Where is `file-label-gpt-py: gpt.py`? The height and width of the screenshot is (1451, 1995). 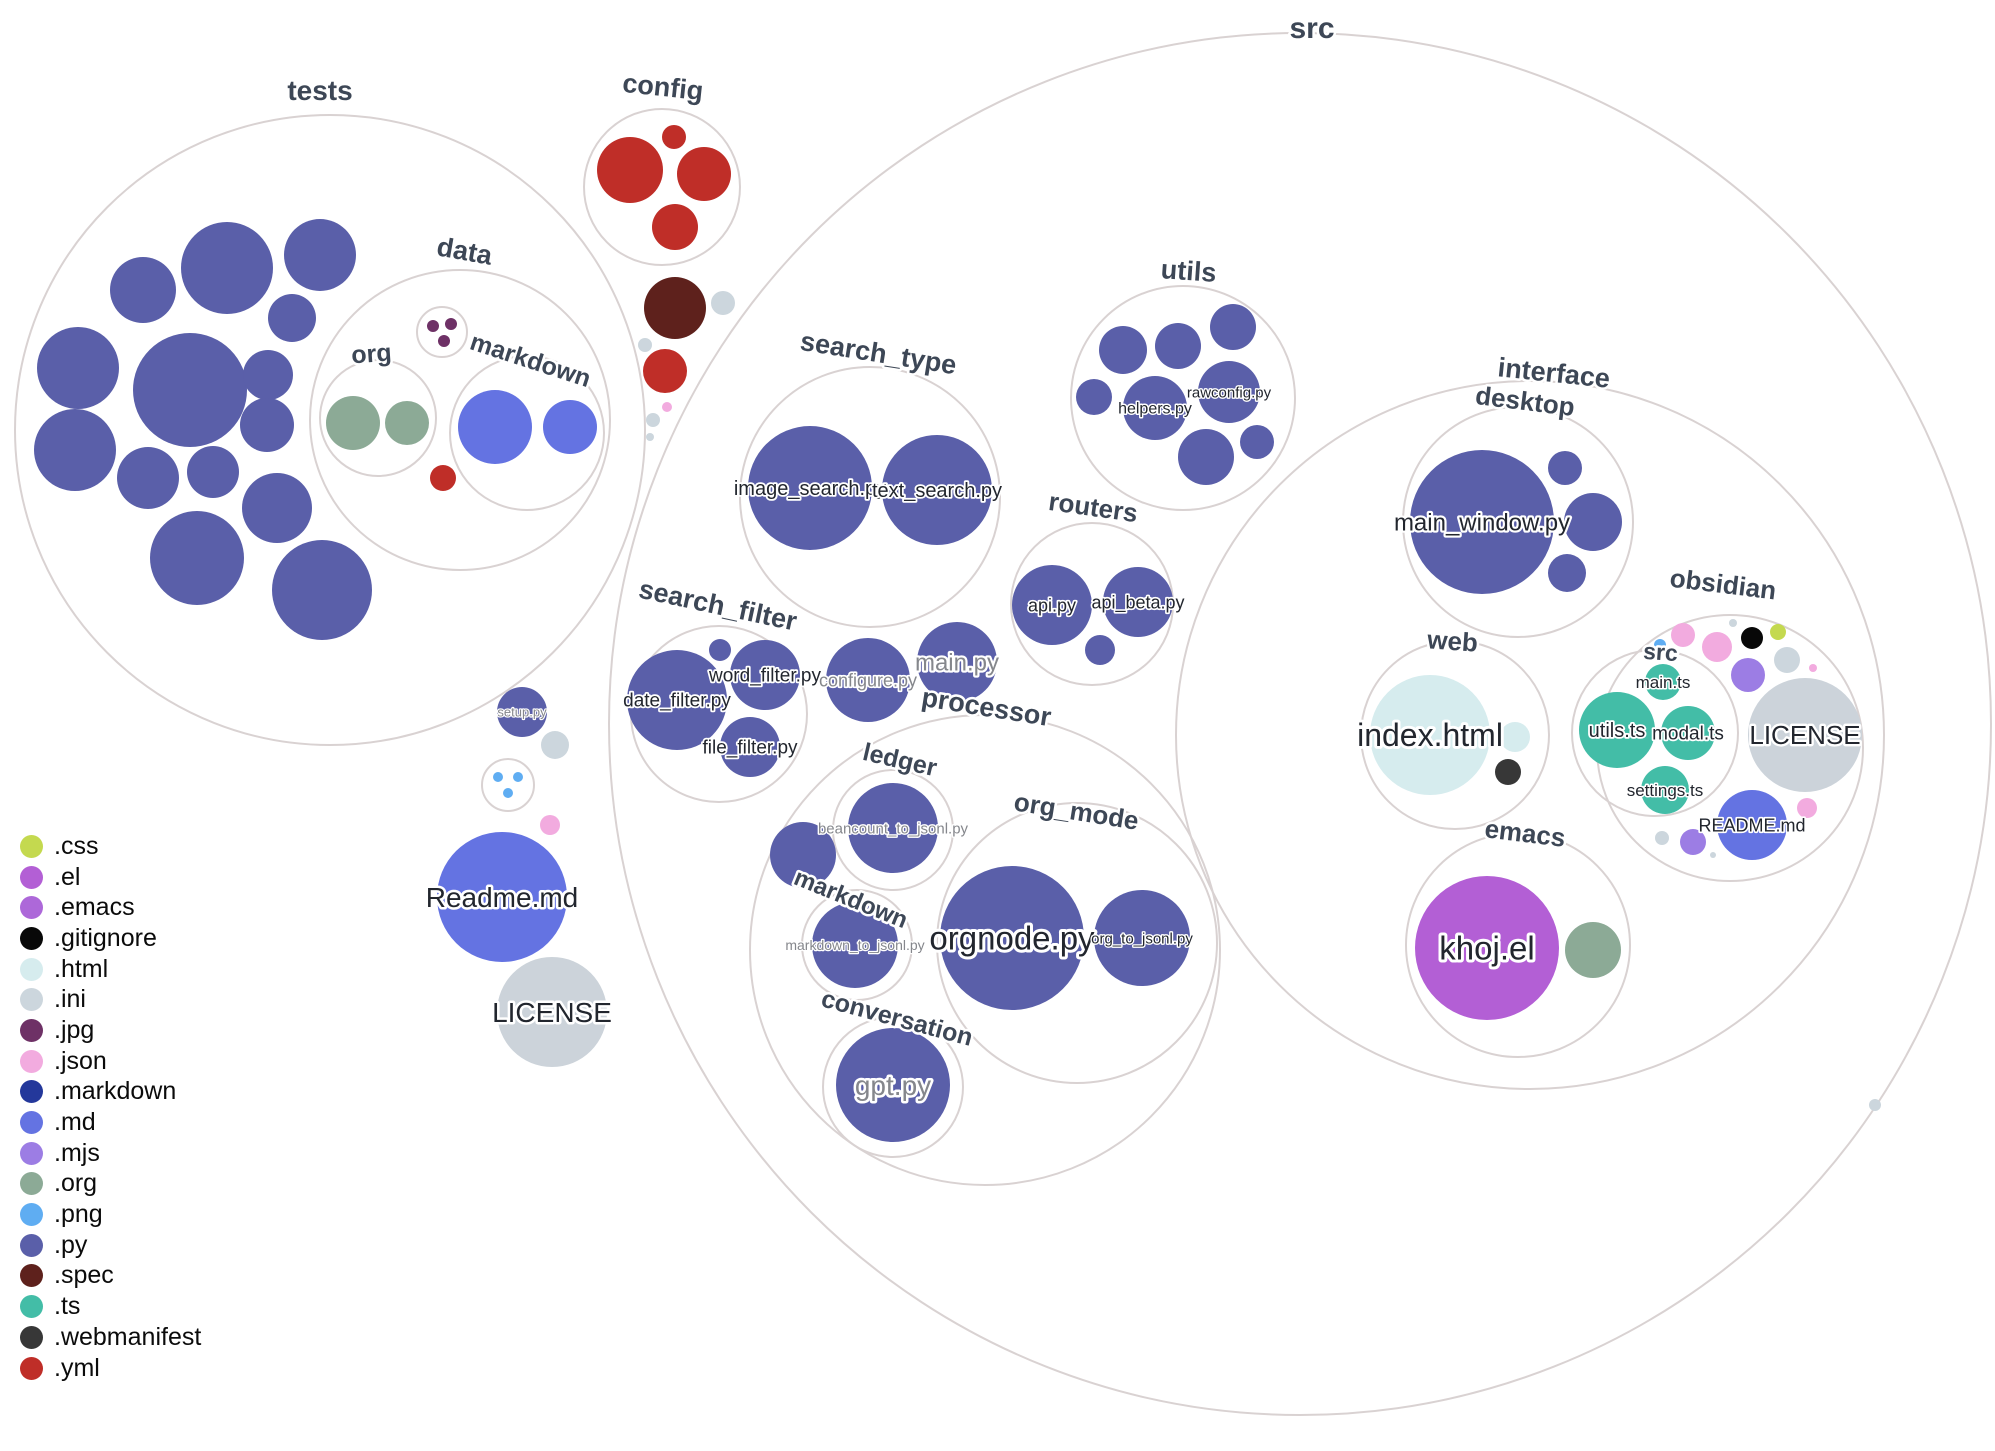
file-label-gpt-py: gpt.py is located at coordinates (893, 1085).